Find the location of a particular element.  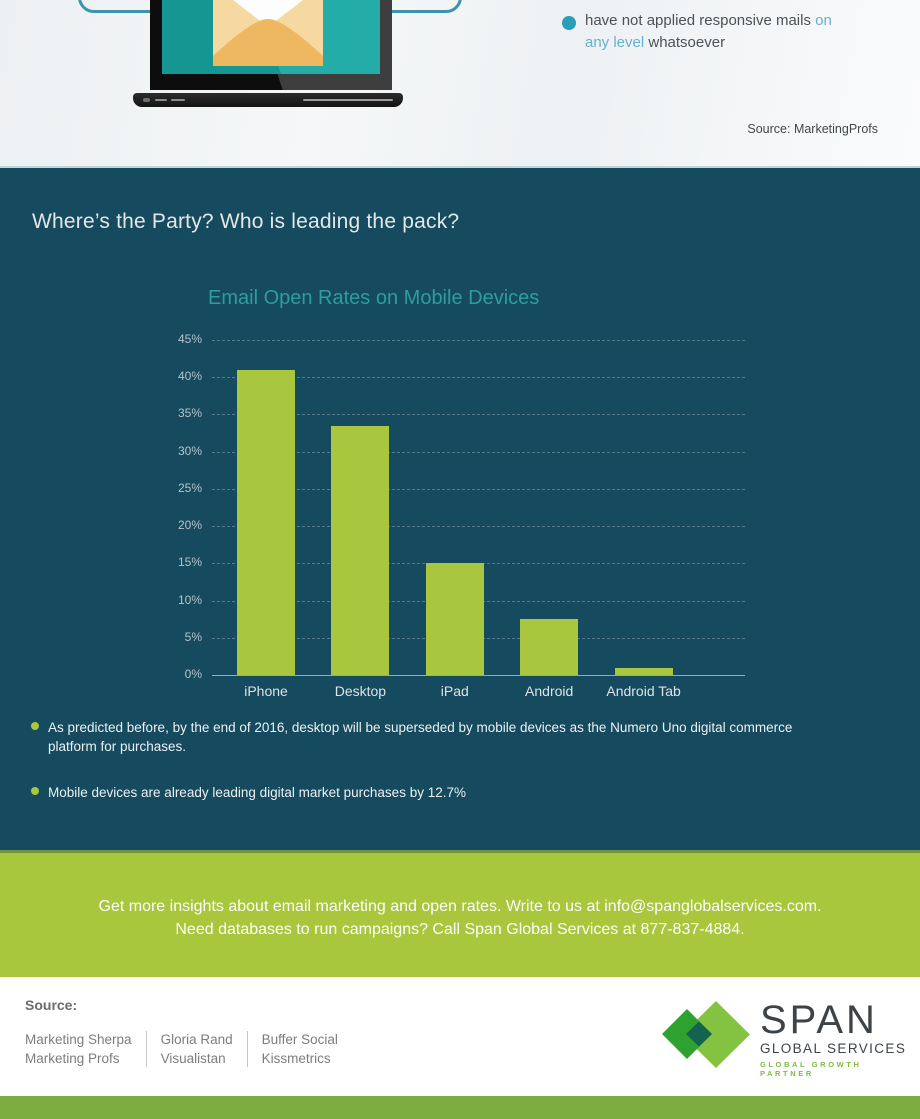

chart-title: Email Open Rates on Mobile Devices is located at coordinates (374, 298).